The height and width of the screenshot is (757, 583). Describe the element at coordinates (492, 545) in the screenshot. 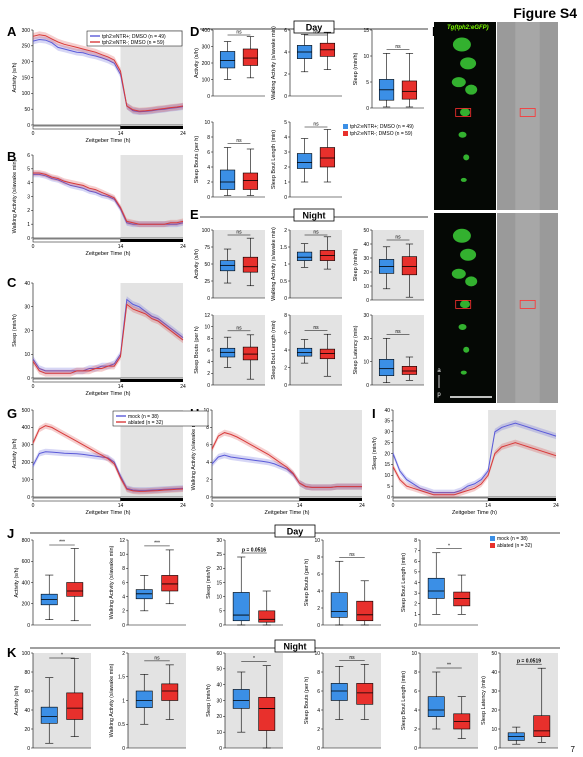

I see `legend-swatch` at that location.